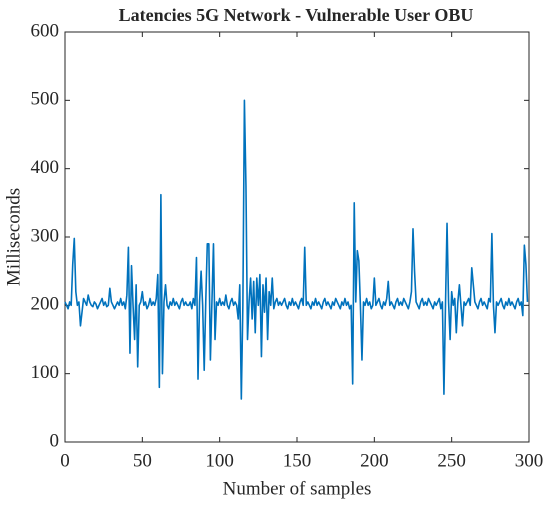 The image size is (550, 508). Describe the element at coordinates (45, 99) in the screenshot. I see `y-tick-label: 500` at that location.